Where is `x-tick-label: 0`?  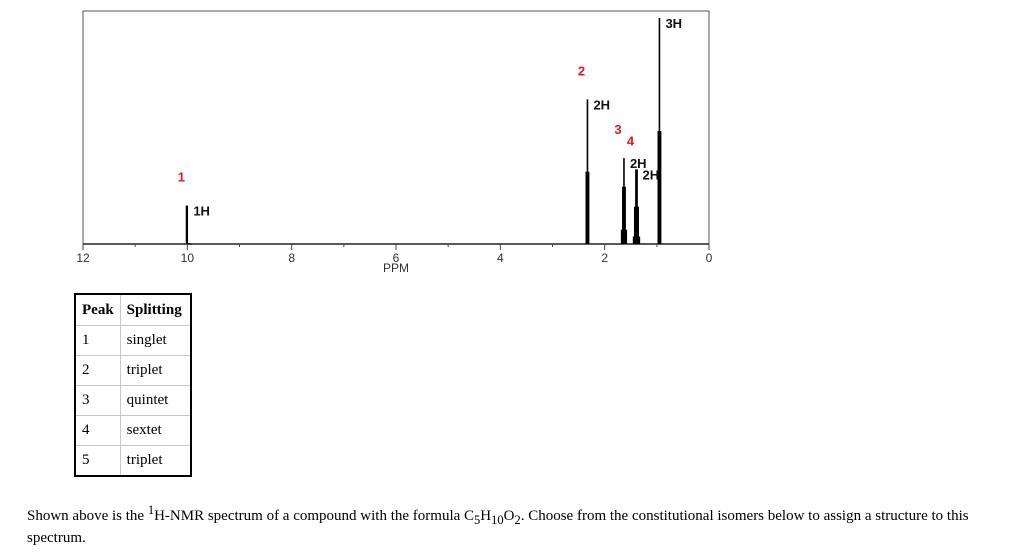
x-tick-label: 0 is located at coordinates (709, 258).